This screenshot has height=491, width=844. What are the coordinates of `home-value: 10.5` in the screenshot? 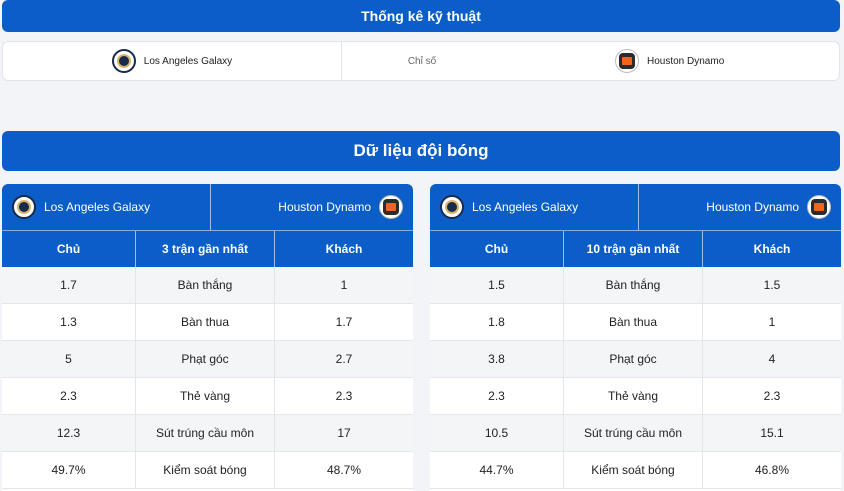 It's located at (497, 433).